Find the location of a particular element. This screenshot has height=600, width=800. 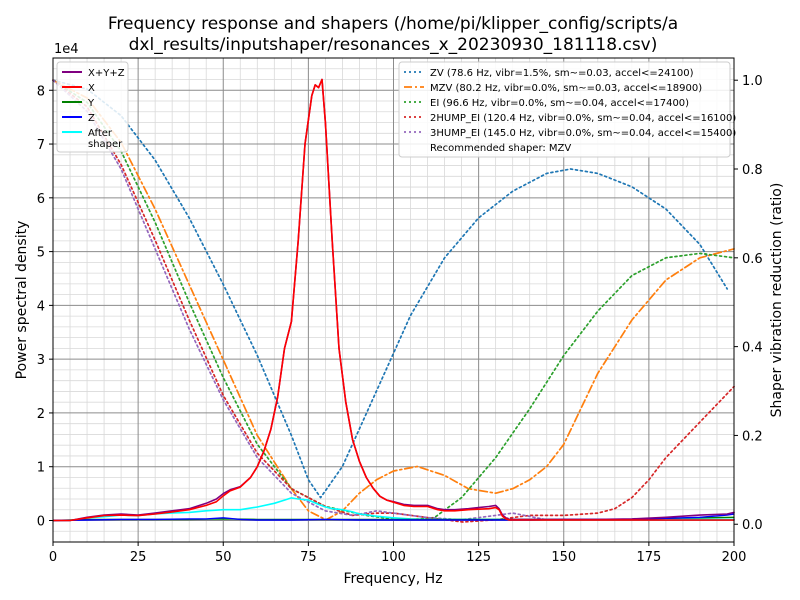

x-tick-label: 25 is located at coordinates (138, 557).